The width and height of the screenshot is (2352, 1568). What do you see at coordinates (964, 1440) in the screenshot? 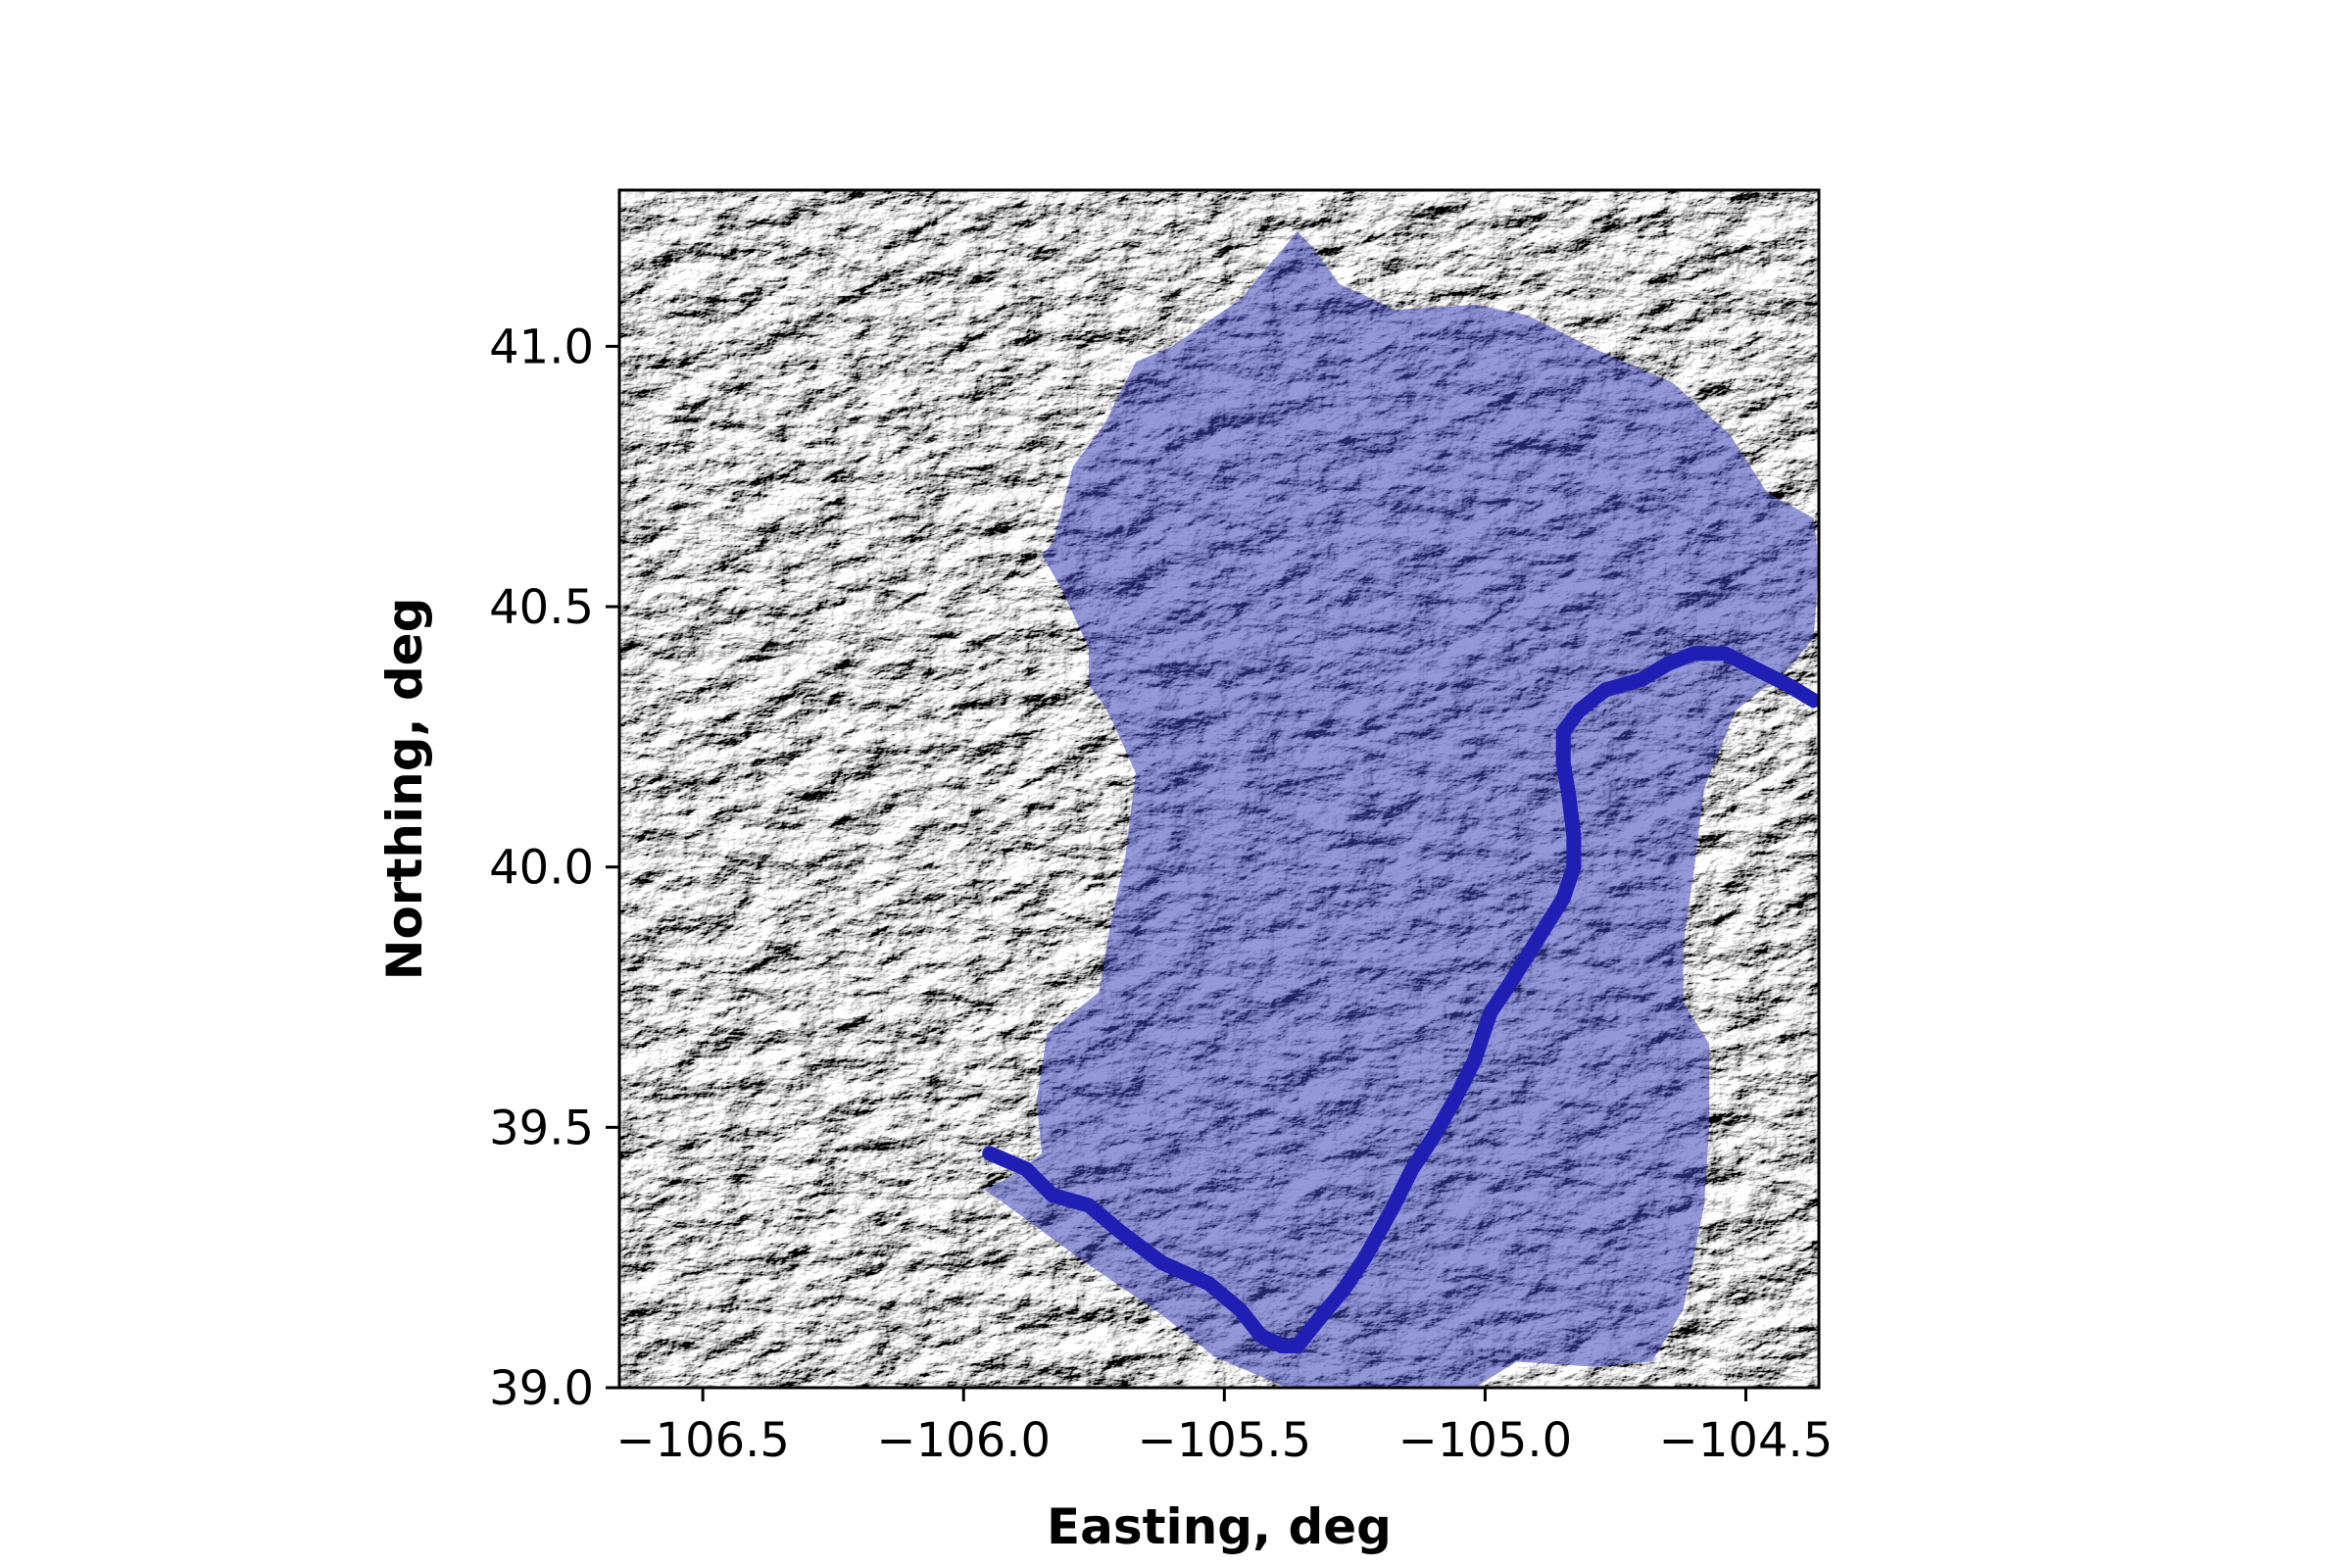
I see `x-tick-label: −106.0` at bounding box center [964, 1440].